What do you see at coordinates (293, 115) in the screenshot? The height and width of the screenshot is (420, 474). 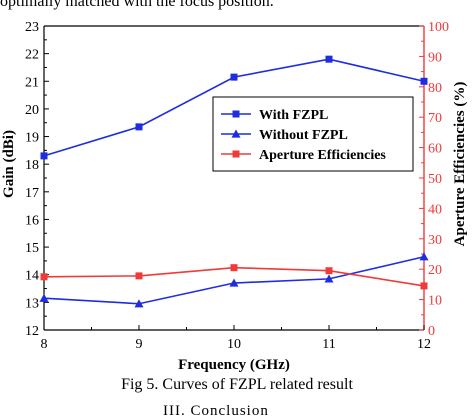 I see `legend-label: With FZPL` at bounding box center [293, 115].